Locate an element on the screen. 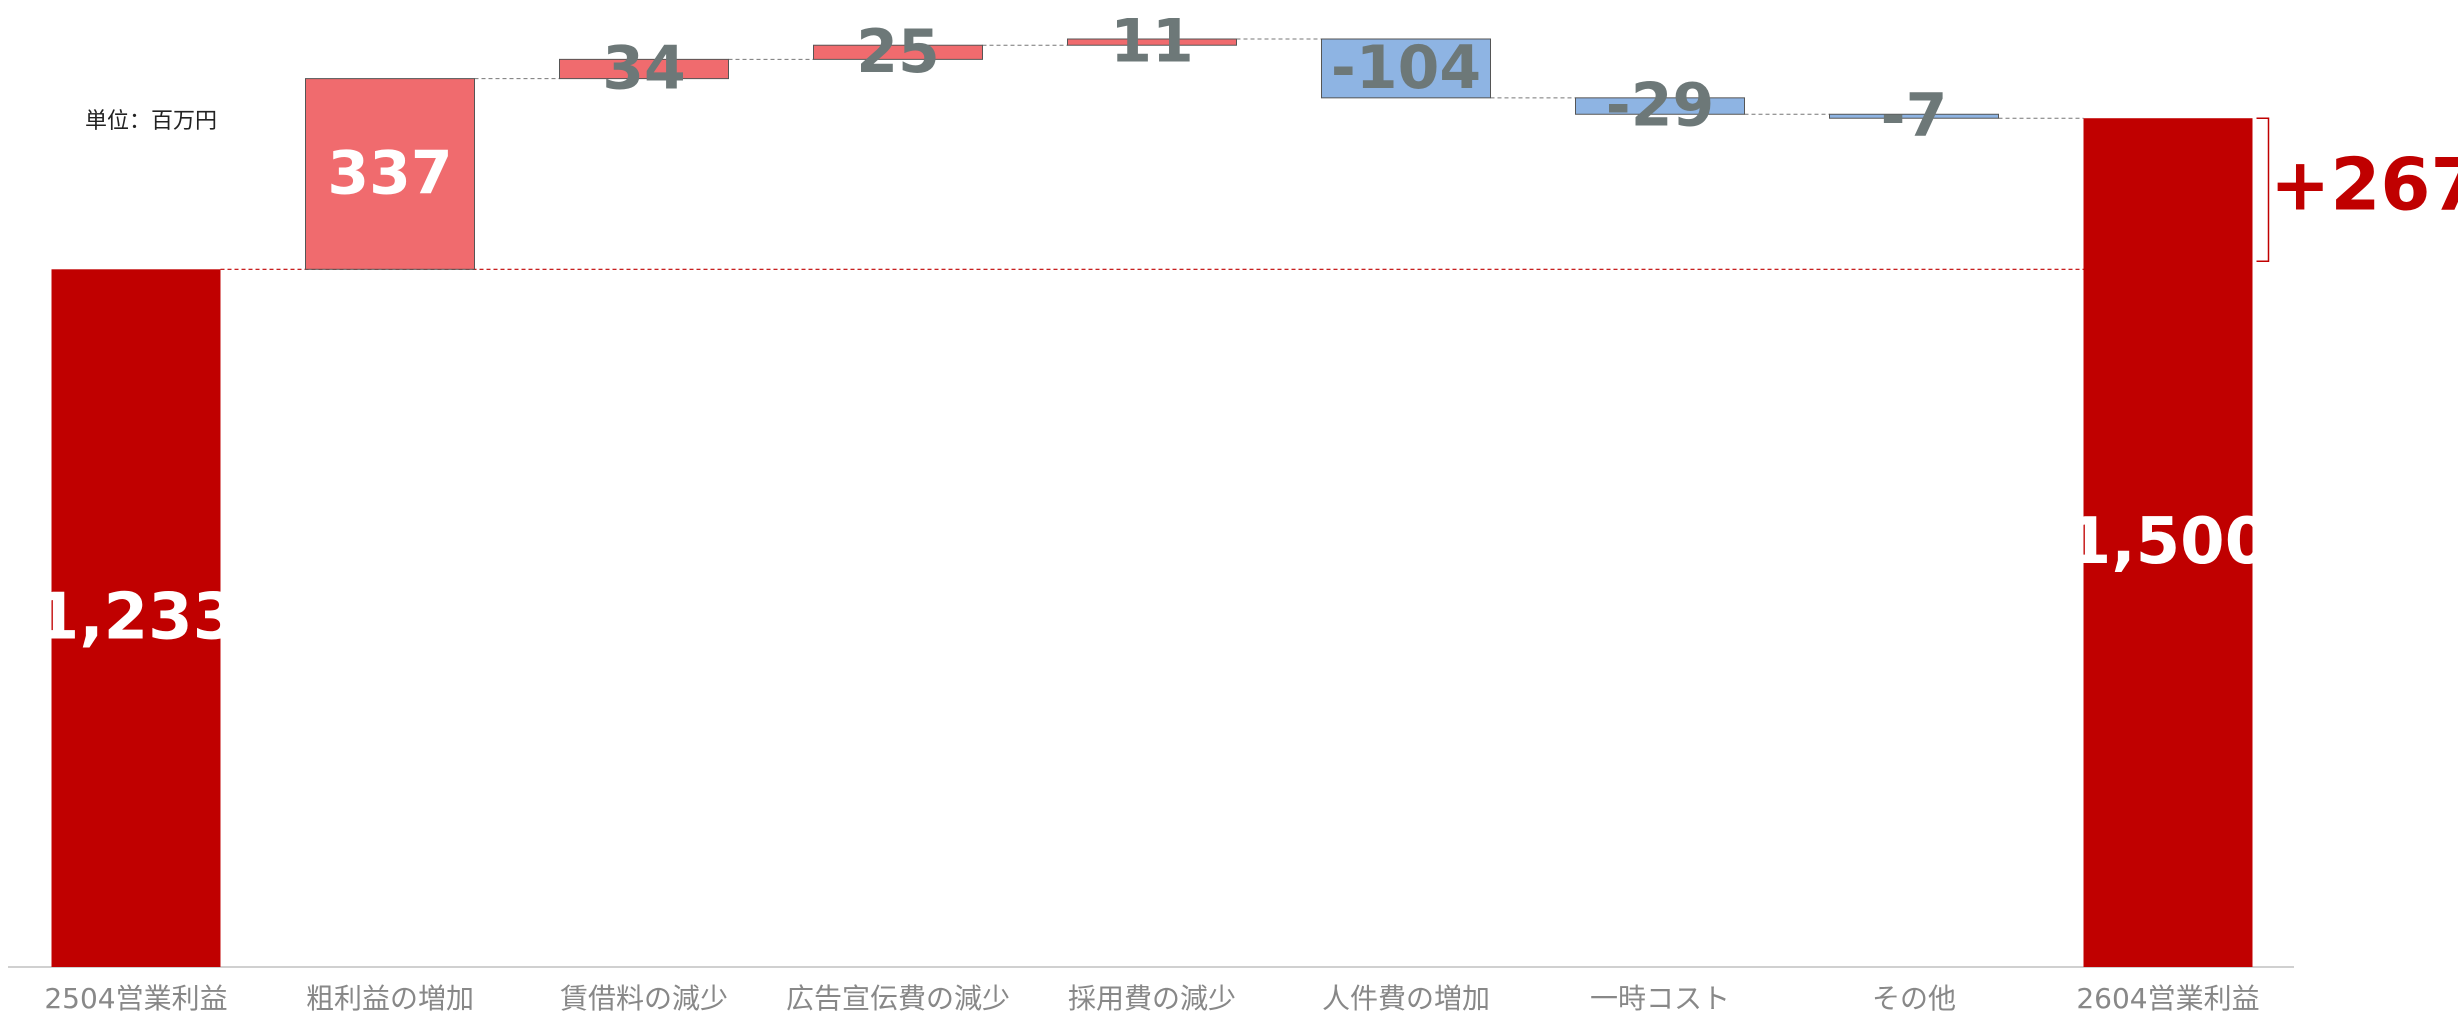  x-tick-label: その他 is located at coordinates (1914, 998).